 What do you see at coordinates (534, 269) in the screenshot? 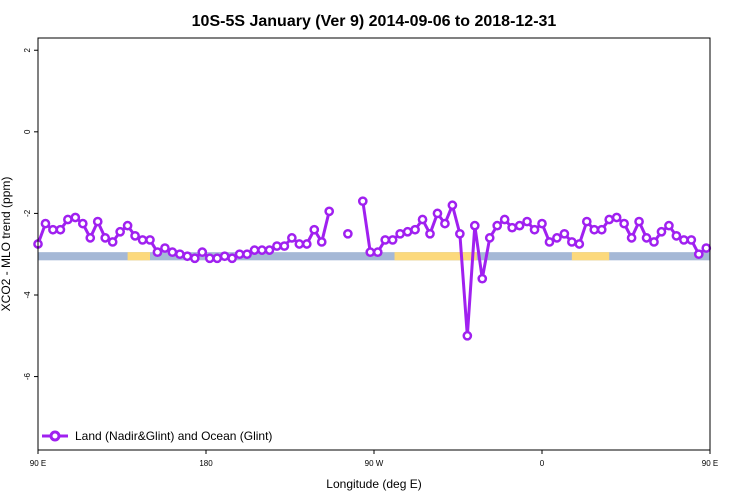
I see `series-line` at bounding box center [534, 269].